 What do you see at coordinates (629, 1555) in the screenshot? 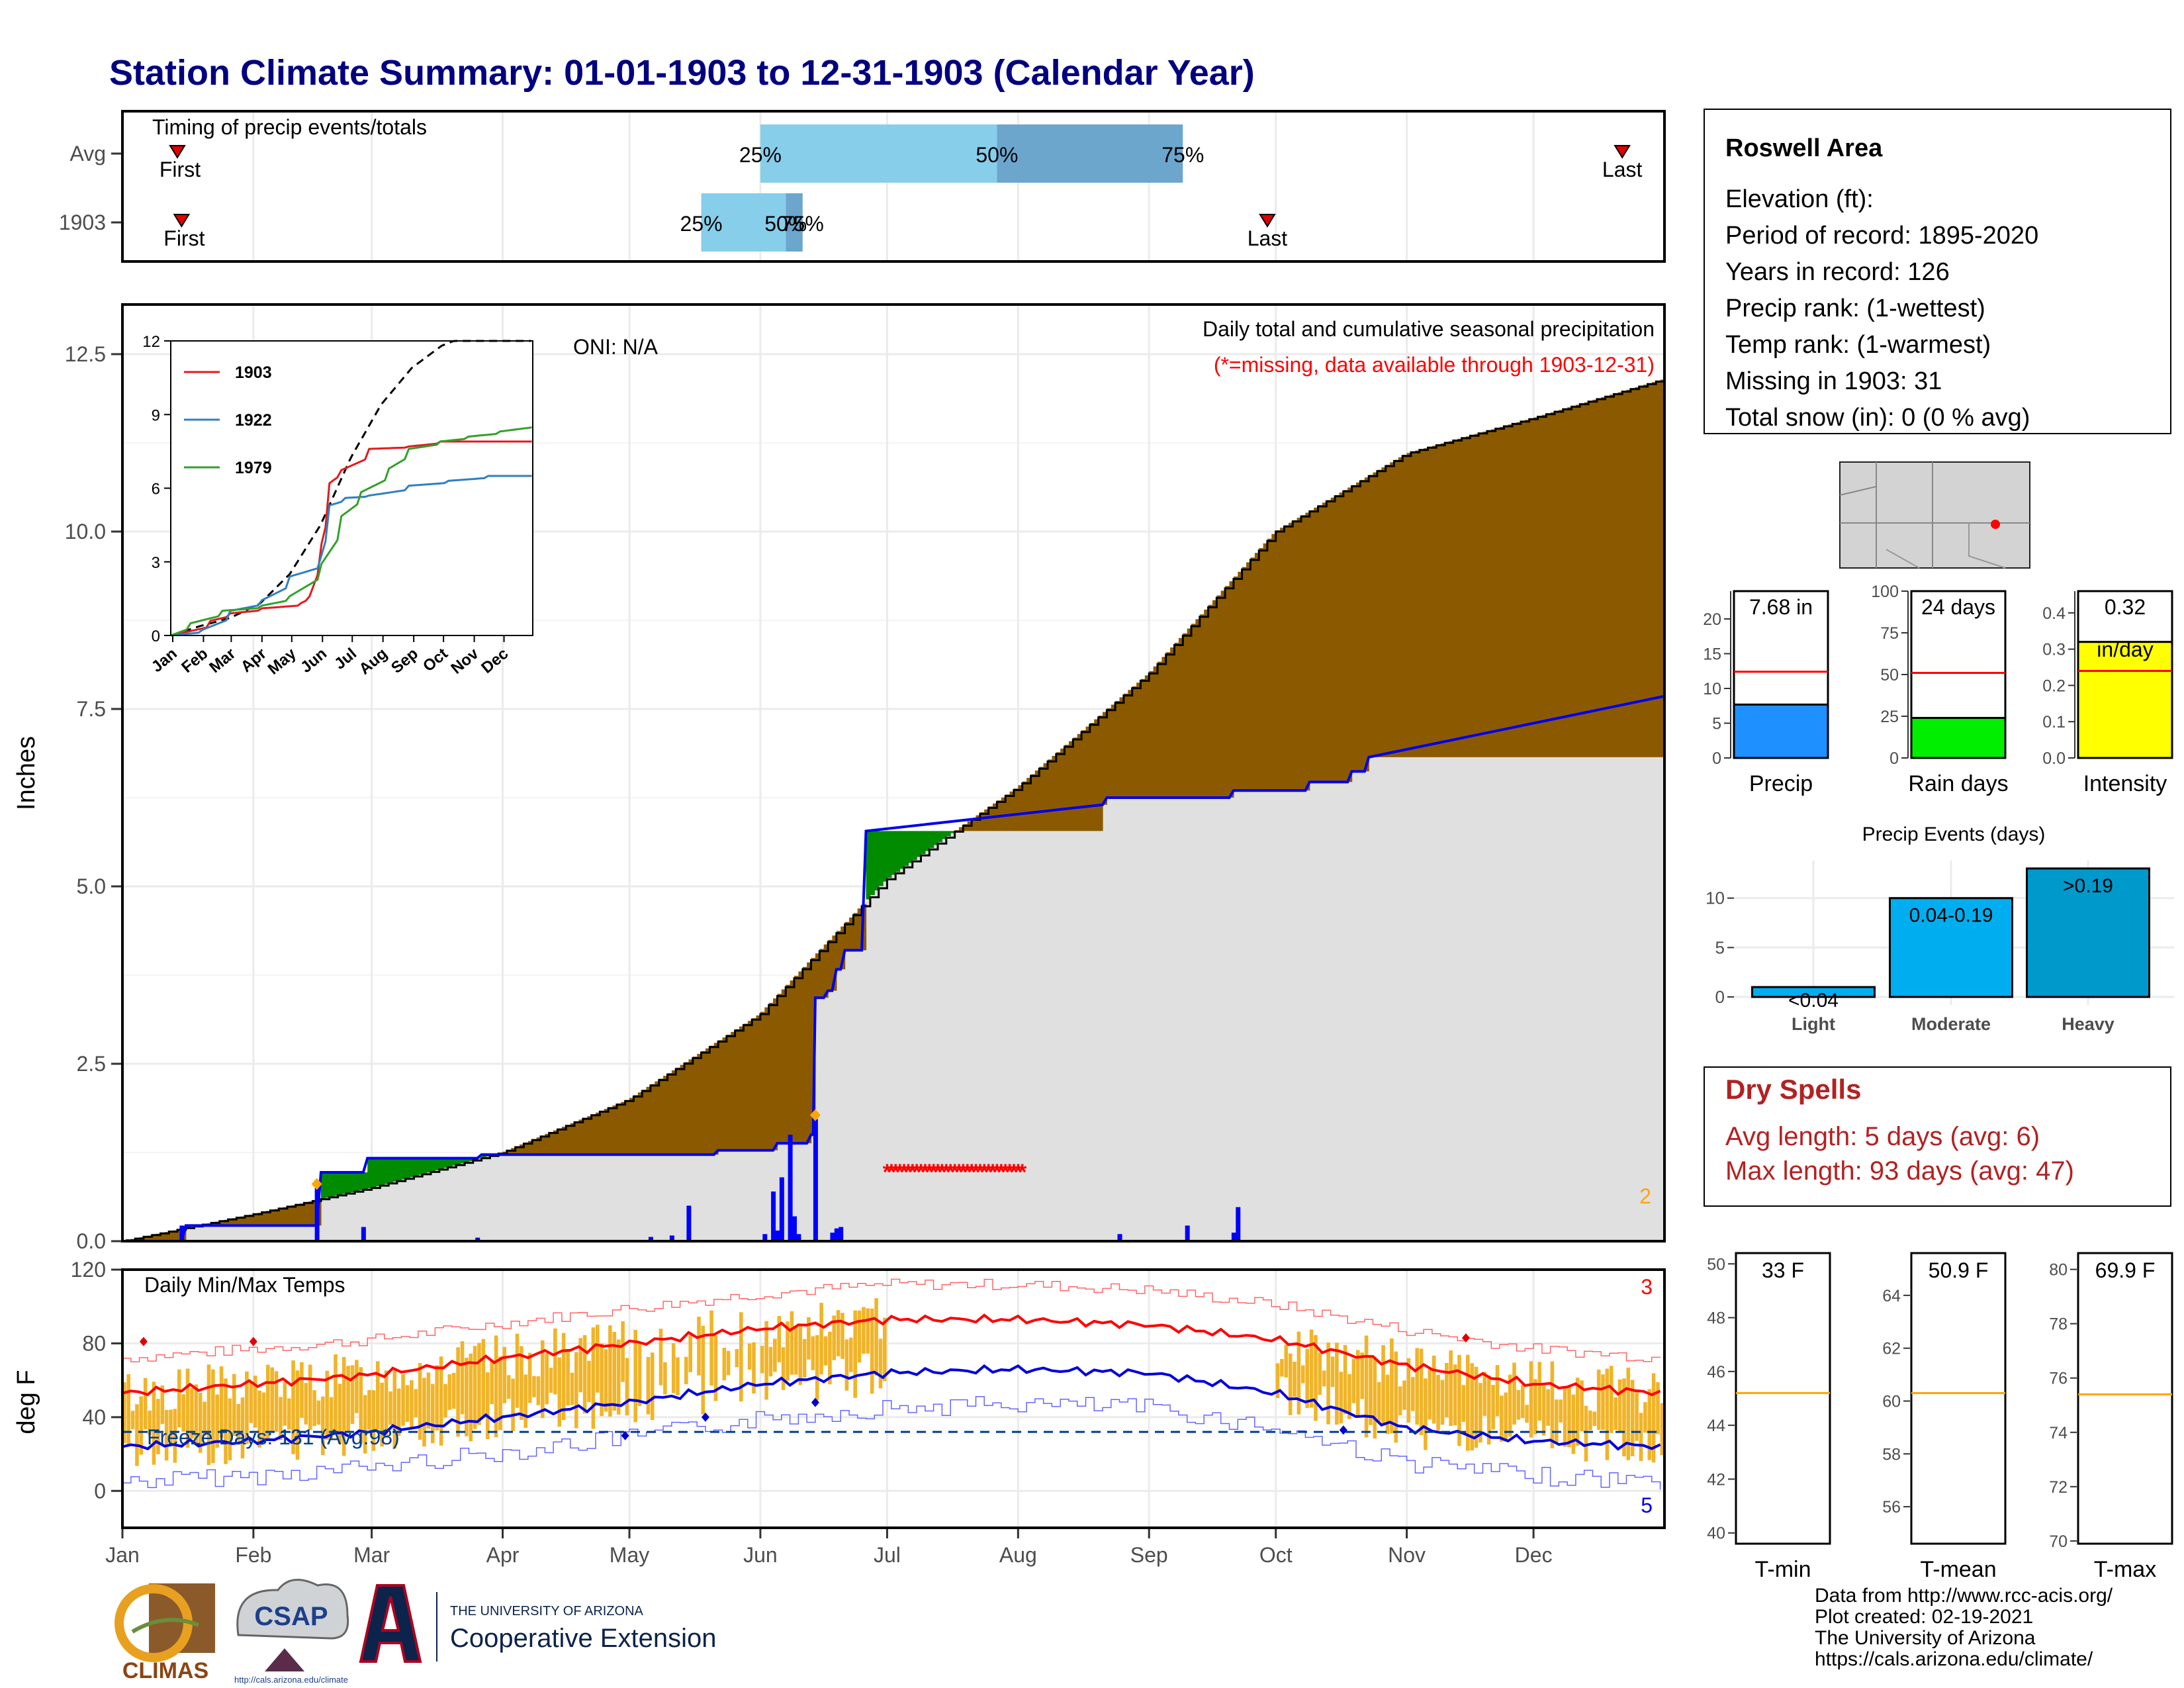
I see `month-tick-label: May` at bounding box center [629, 1555].